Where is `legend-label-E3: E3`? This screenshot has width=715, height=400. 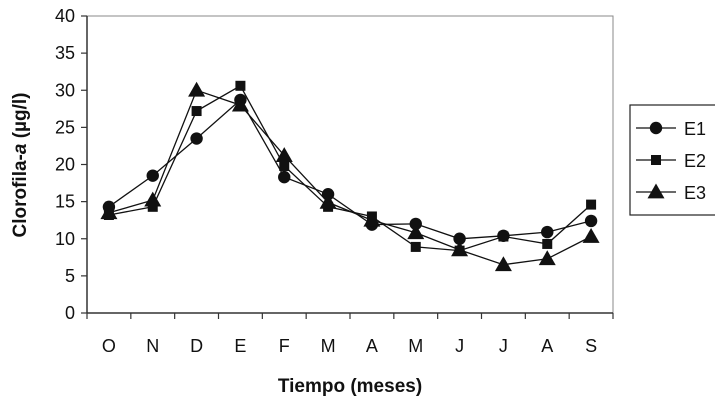 legend-label-E3: E3 is located at coordinates (695, 193).